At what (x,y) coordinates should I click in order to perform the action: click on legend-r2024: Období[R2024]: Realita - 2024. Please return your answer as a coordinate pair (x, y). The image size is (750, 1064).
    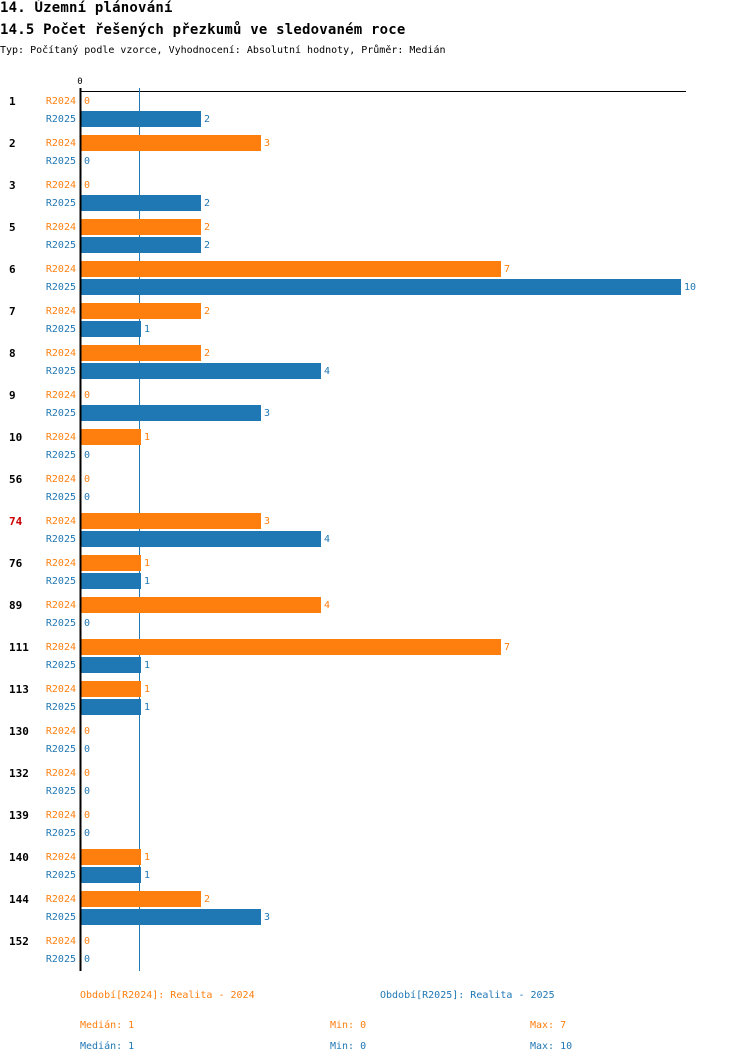
    Looking at the image, I should click on (167, 995).